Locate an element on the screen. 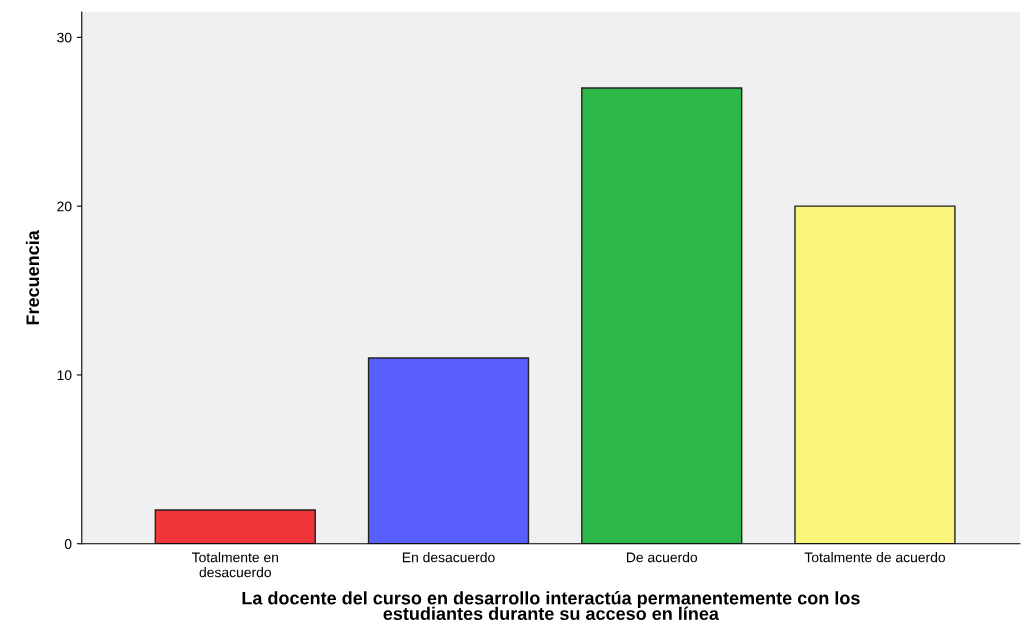 The image size is (1022, 633). y-tick-label: 0 is located at coordinates (68, 544).